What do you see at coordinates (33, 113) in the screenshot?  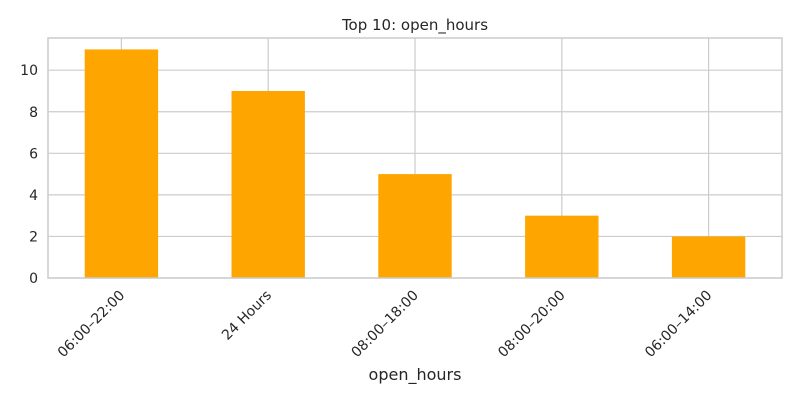 I see `y-tick-label: 8` at bounding box center [33, 113].